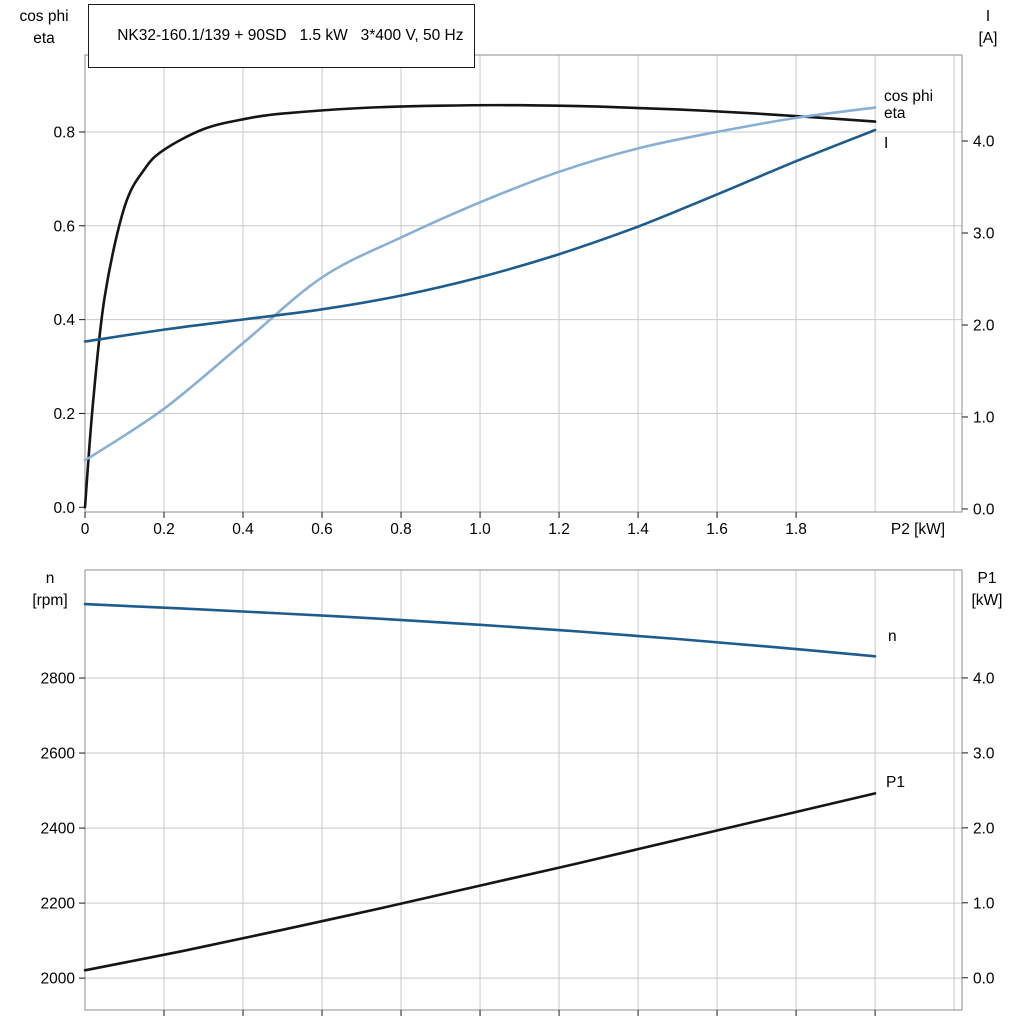 Image resolution: width=1024 pixels, height=1024 pixels. Describe the element at coordinates (908, 96) in the screenshot. I see `series-cos-phi-label: cos phi` at that location.